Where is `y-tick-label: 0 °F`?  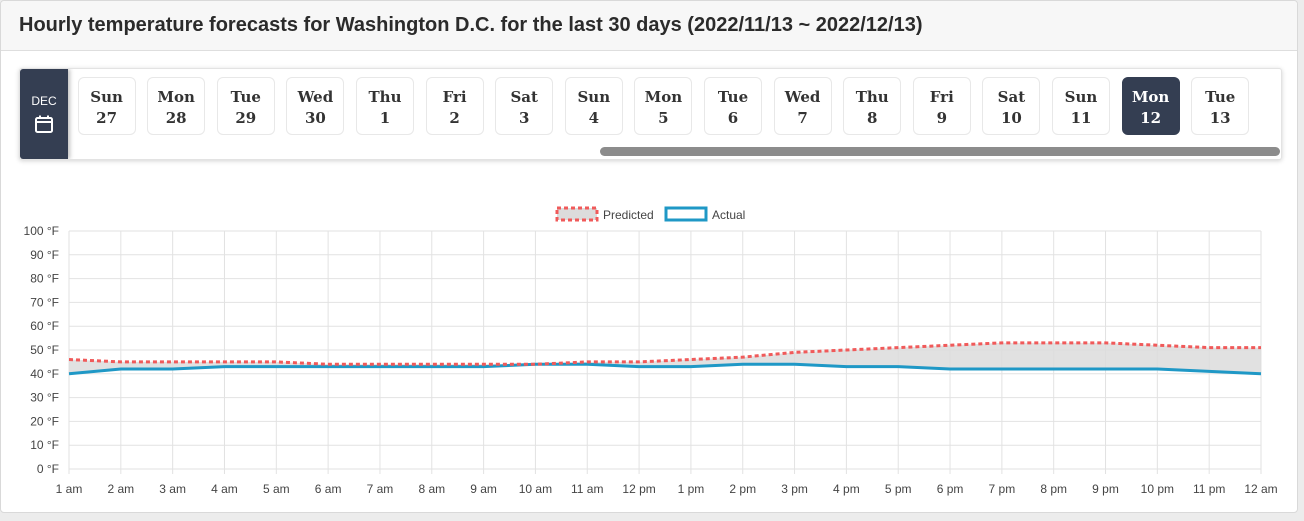 y-tick-label: 0 °F is located at coordinates (48, 469).